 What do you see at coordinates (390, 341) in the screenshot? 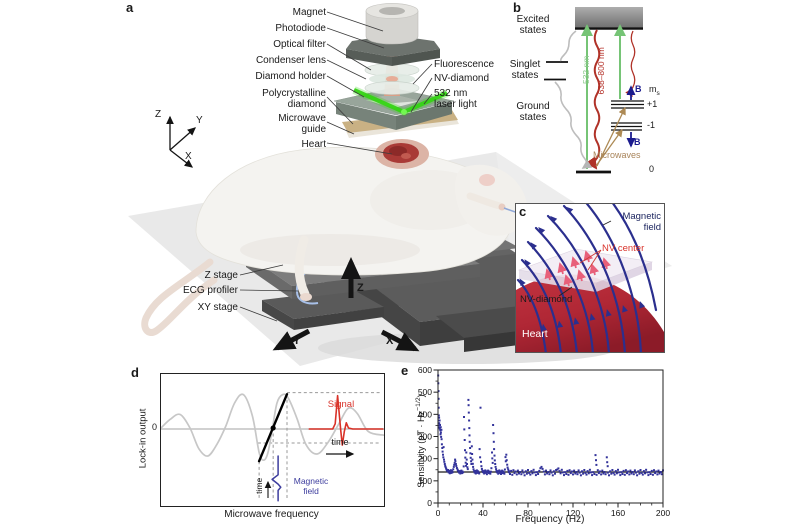
I see `axis-x-large: X` at bounding box center [390, 341].